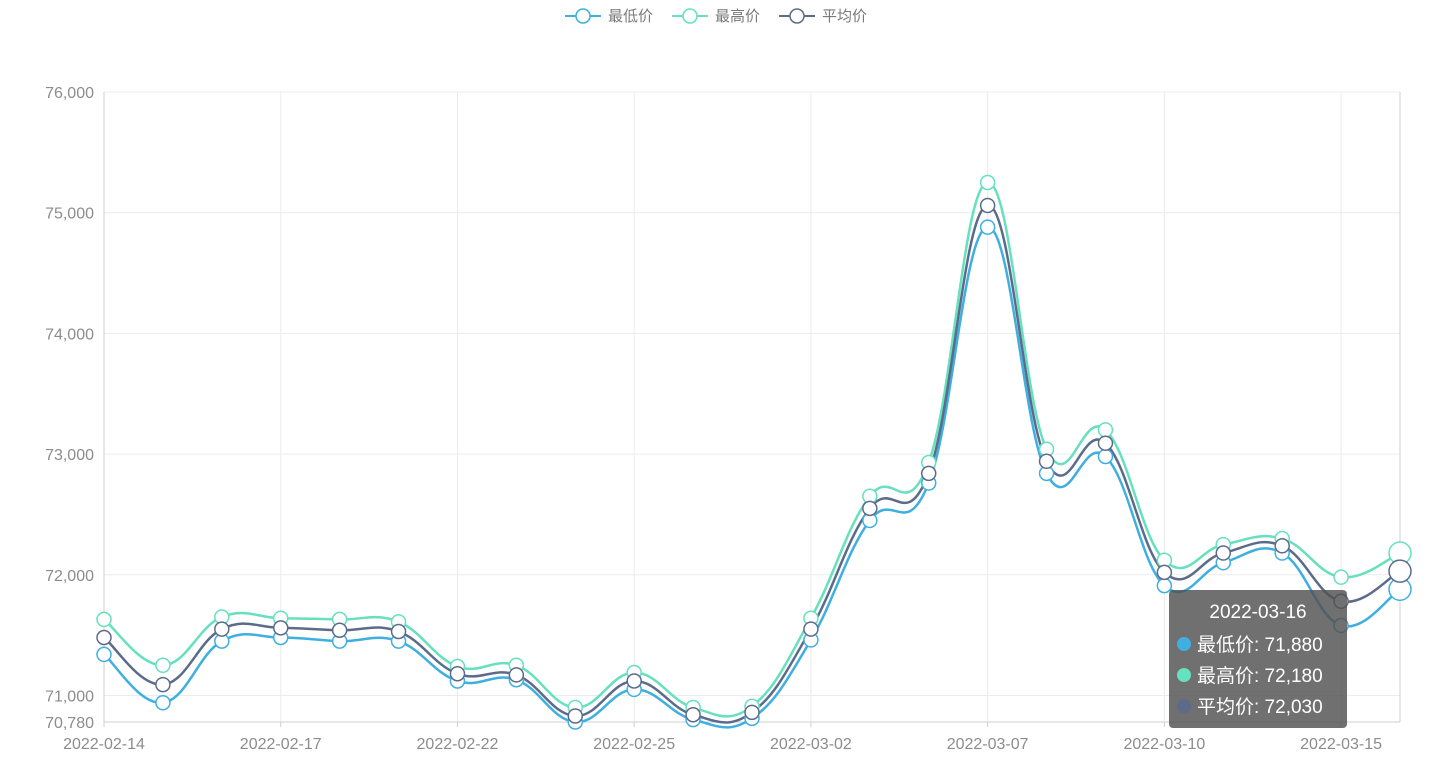 Image resolution: width=1431 pixels, height=764 pixels. I want to click on tooltip-row-label: 最低价: 71,880, so click(1260, 645).